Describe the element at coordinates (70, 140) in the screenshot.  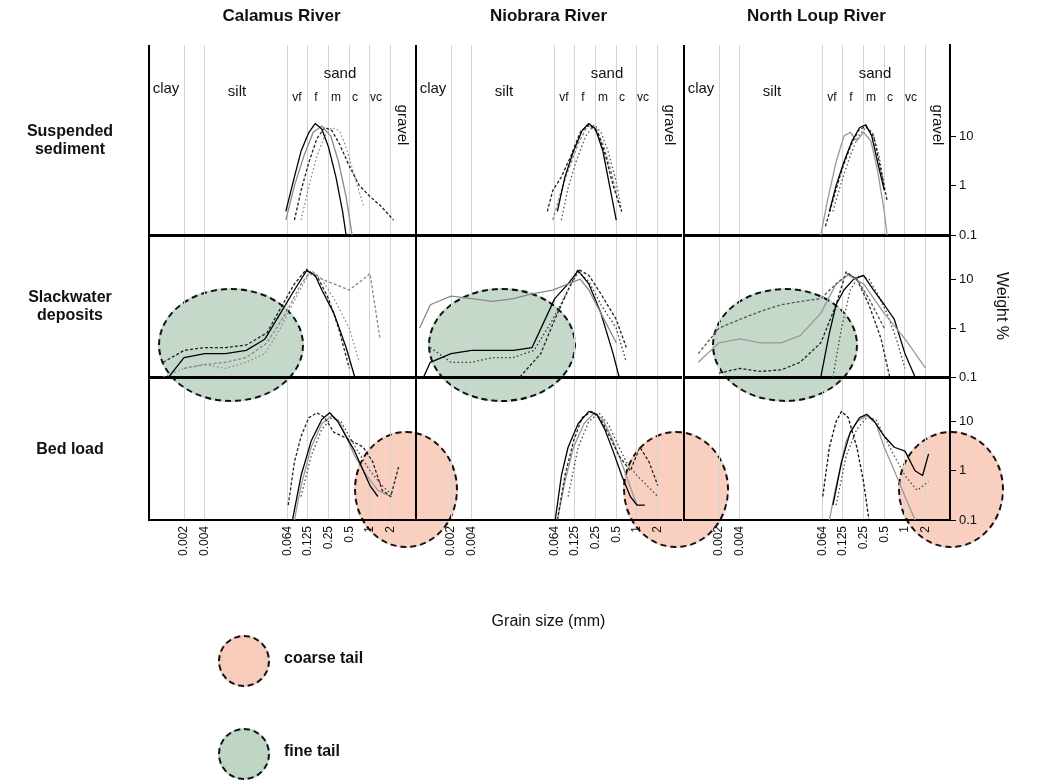
I see `y-axis-title: Suspended sediment` at that location.